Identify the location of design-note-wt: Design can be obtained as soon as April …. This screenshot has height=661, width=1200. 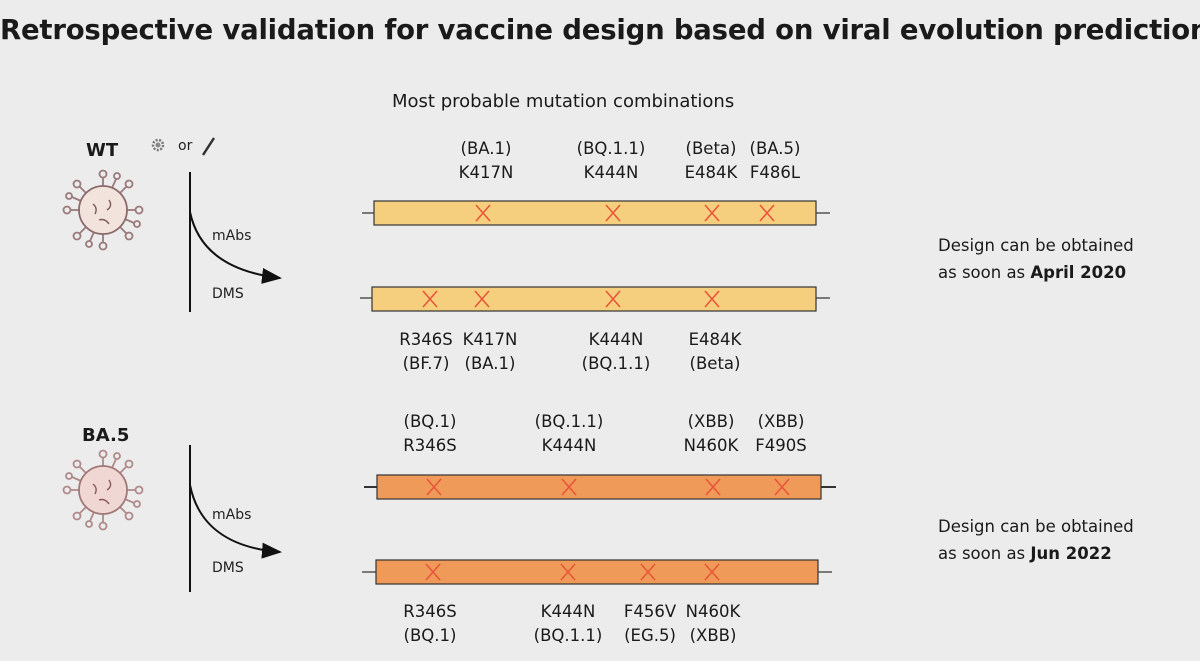
(1036, 259).